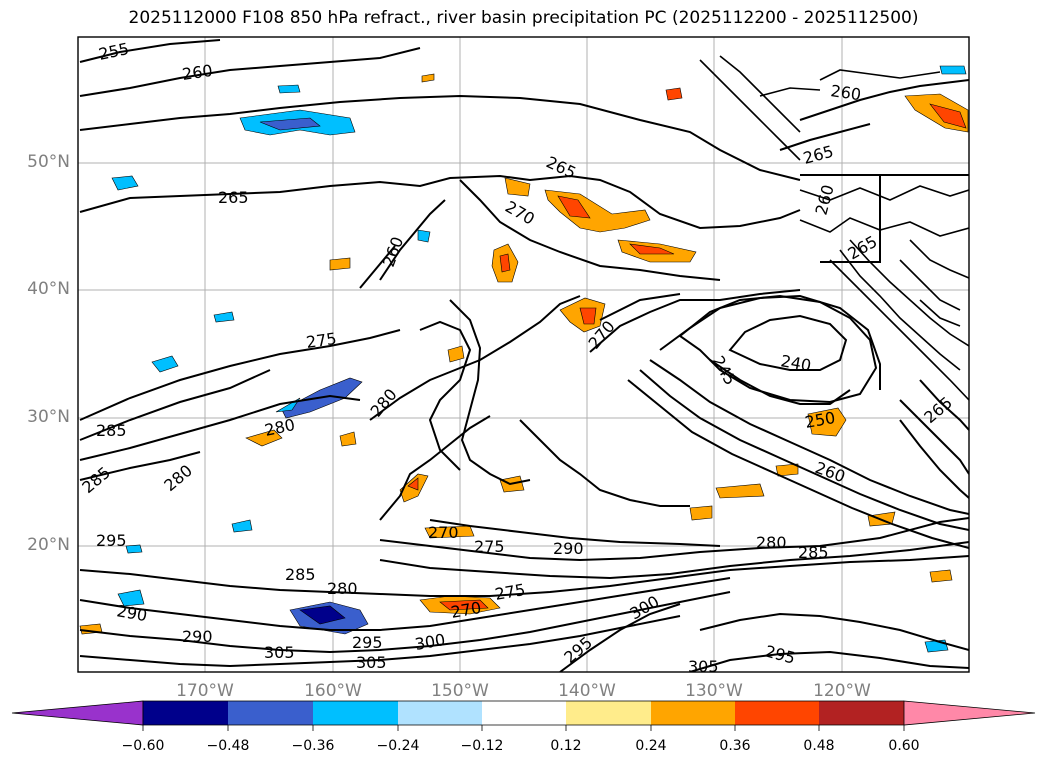 This screenshot has width=1047, height=765. I want to click on lat-label-30n: 30°N, so click(48, 417).